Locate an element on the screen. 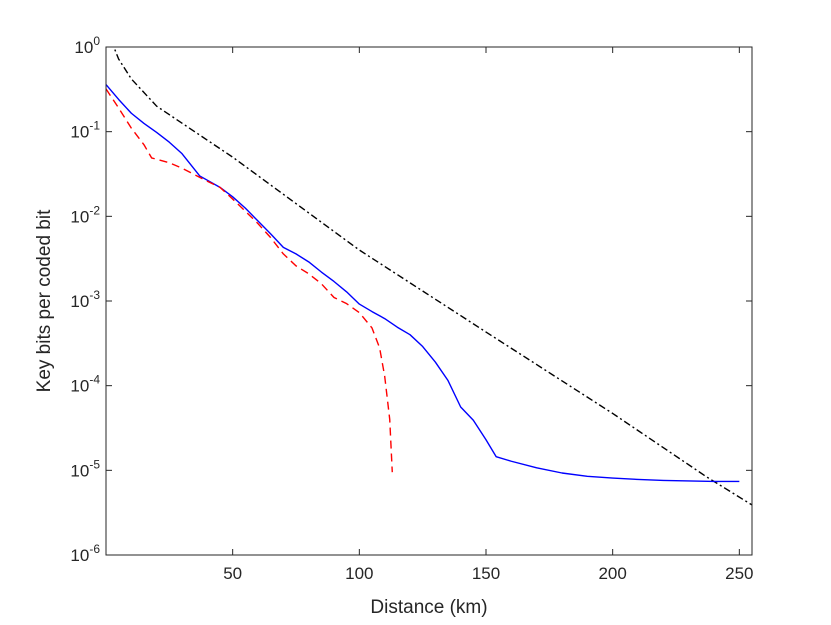  x-tick-label: 100 is located at coordinates (359, 573).